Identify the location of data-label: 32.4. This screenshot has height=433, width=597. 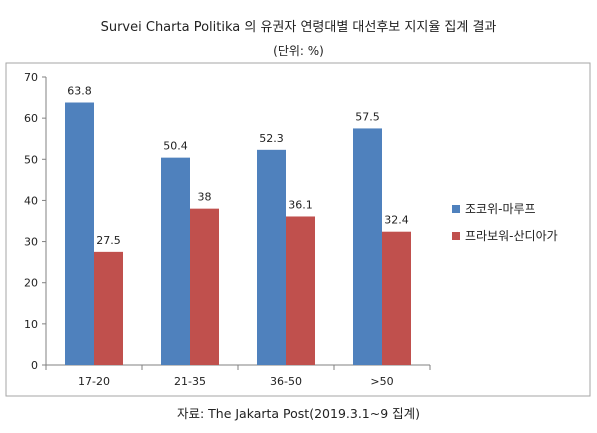
(396, 220).